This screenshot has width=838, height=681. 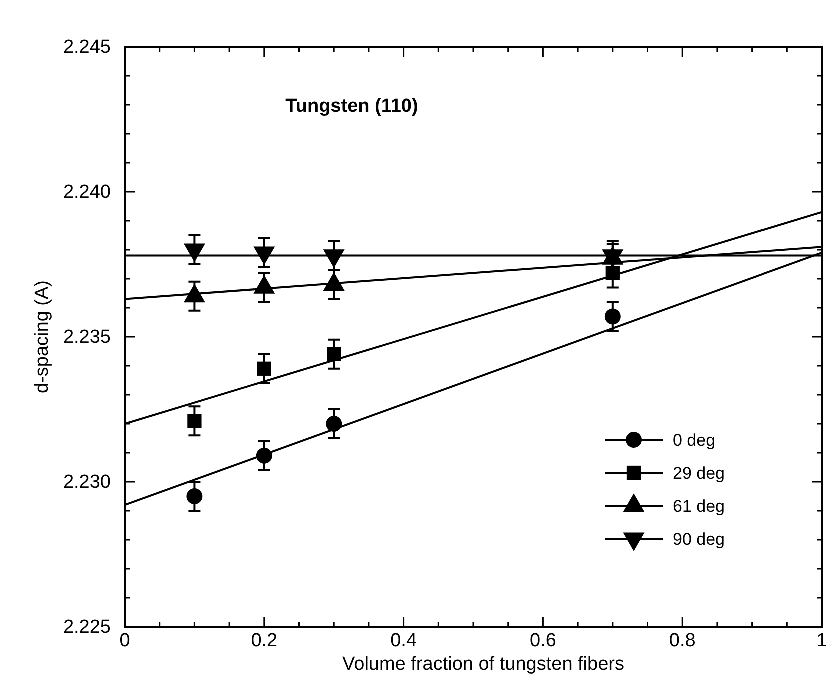 I want to click on text: Tungsten (110), so click(x=352, y=106).